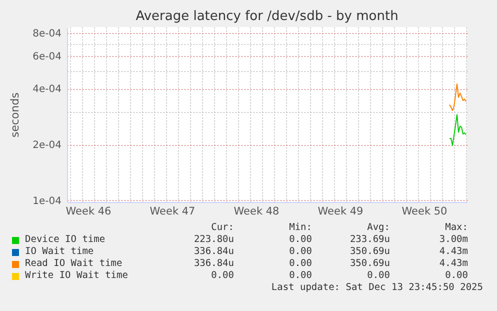 The height and width of the screenshot is (311, 497). Describe the element at coordinates (47, 146) in the screenshot. I see `y-tick-label: 2e-04` at that location.